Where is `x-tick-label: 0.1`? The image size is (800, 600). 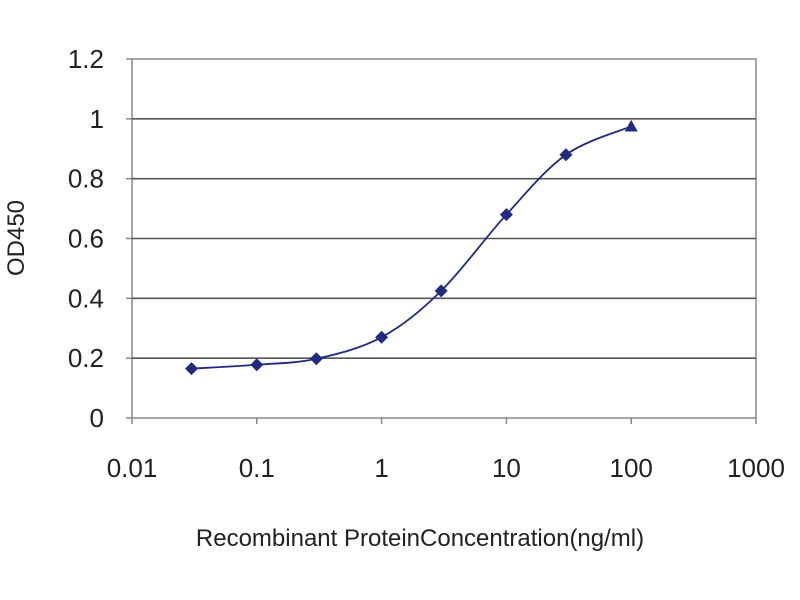 x-tick-label: 0.1 is located at coordinates (257, 468).